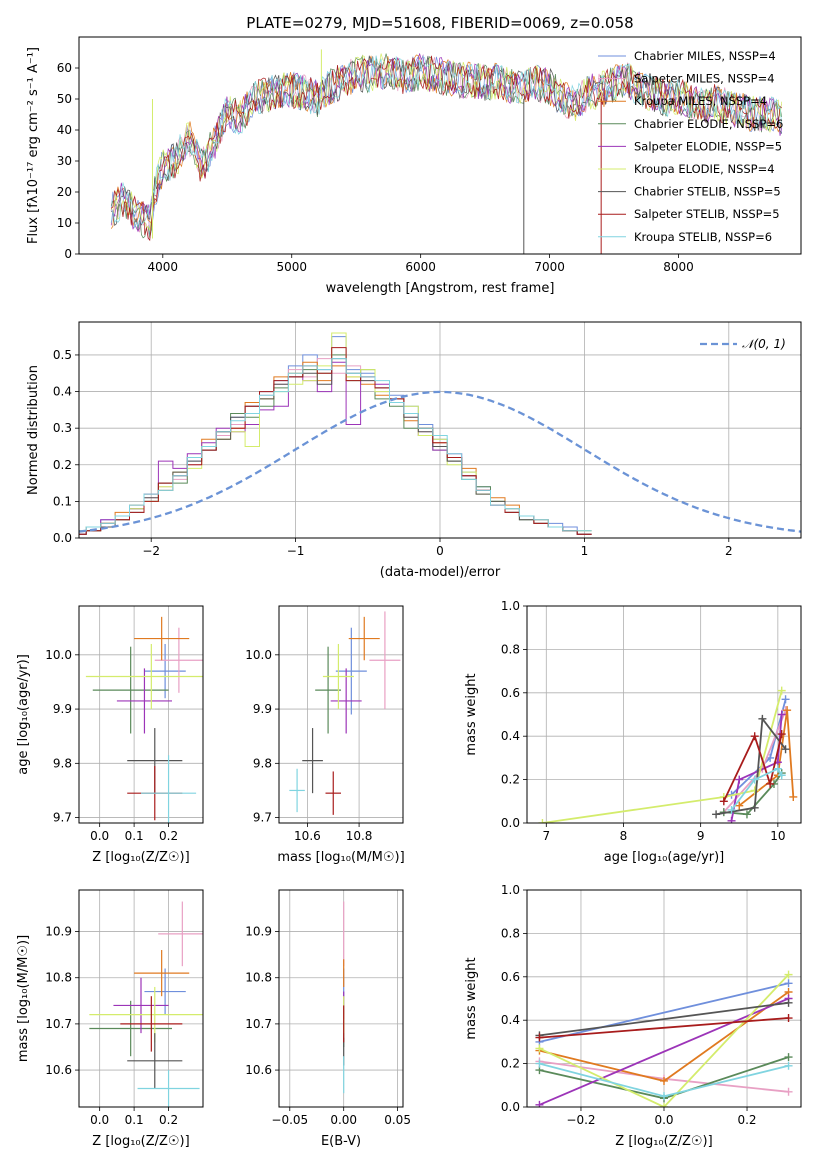  I want to click on y-tick-label: 10.7, so click(58, 1024).